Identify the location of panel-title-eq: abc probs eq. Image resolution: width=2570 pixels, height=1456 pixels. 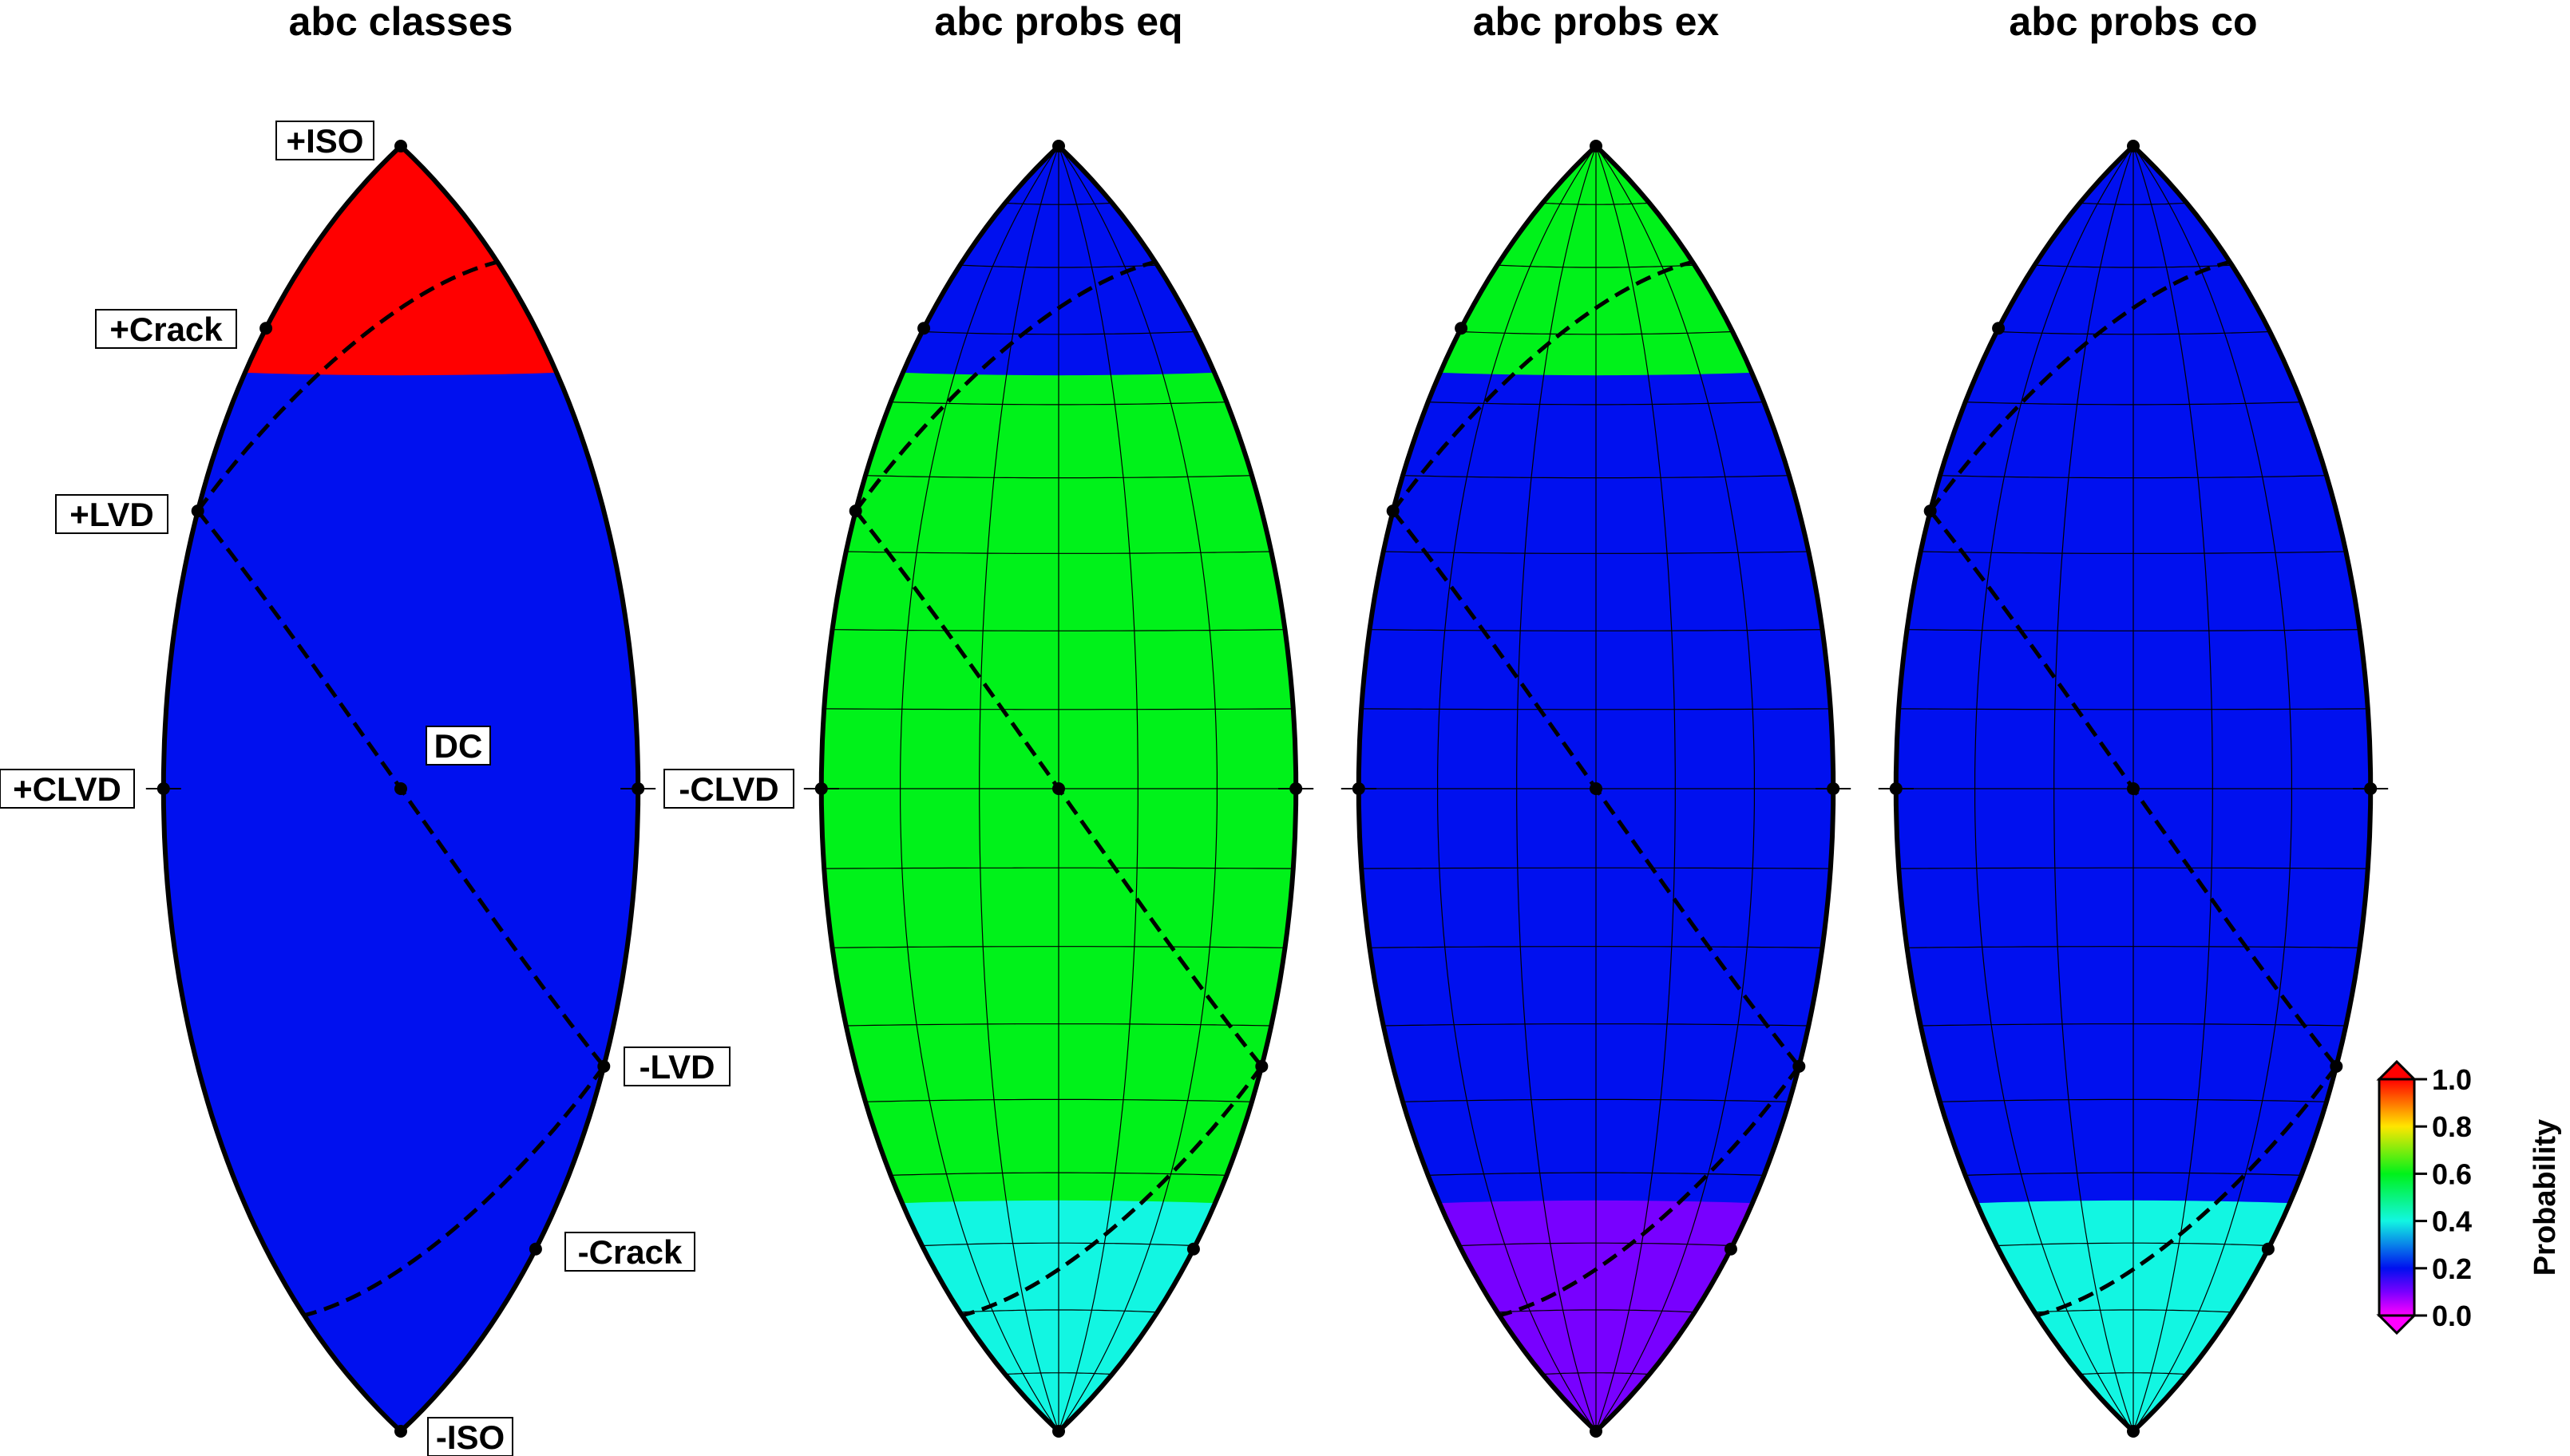
(1058, 22).